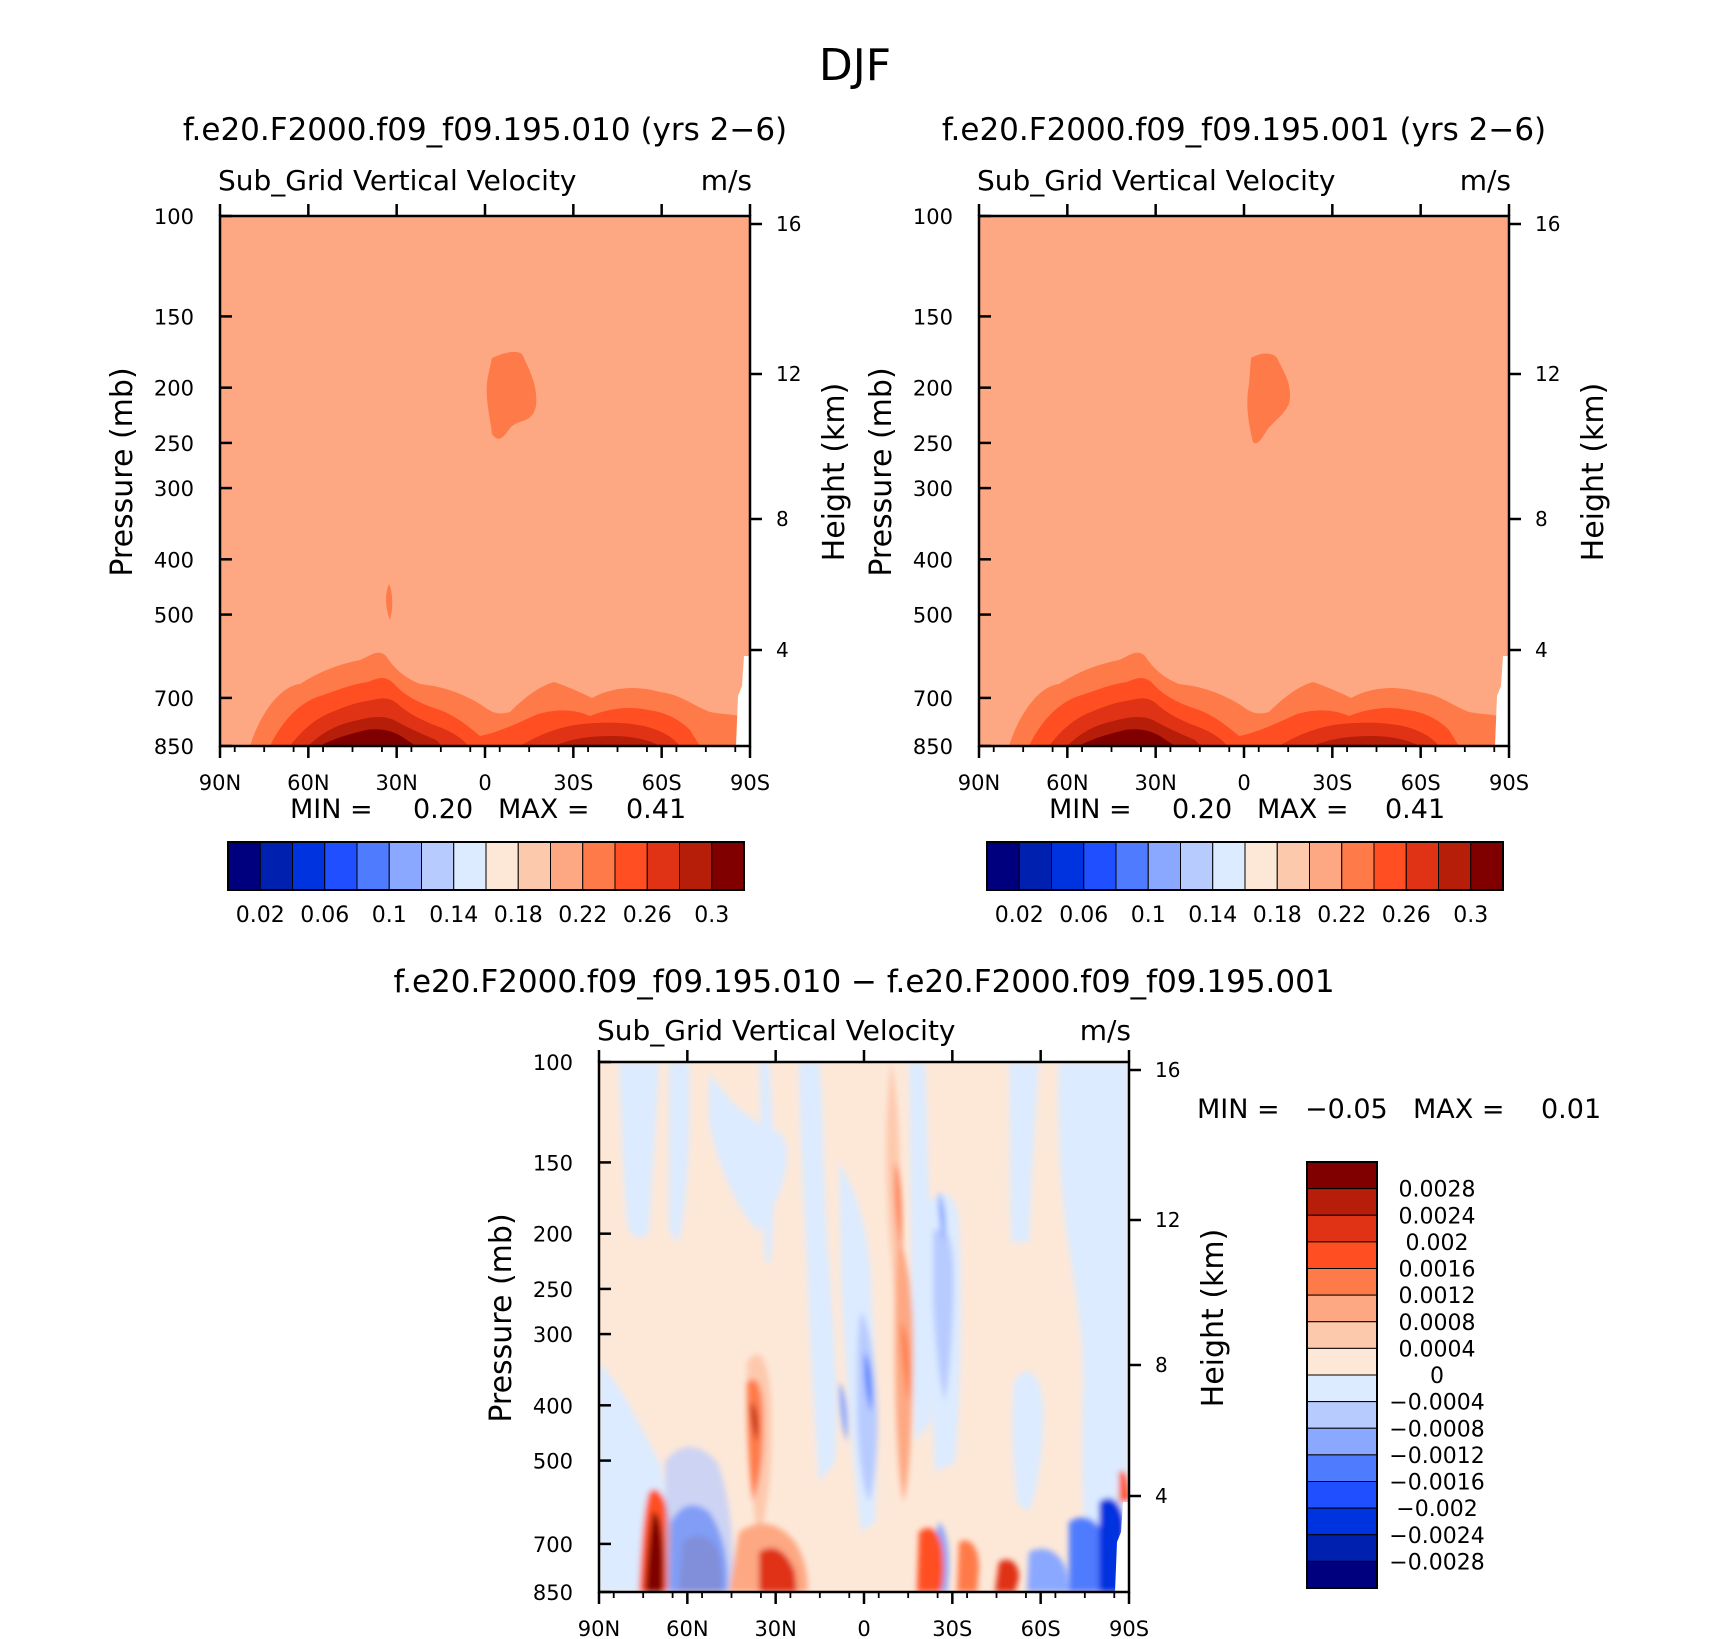  What do you see at coordinates (453, 915) in the screenshot?
I see `colorbar-label: 0.14` at bounding box center [453, 915].